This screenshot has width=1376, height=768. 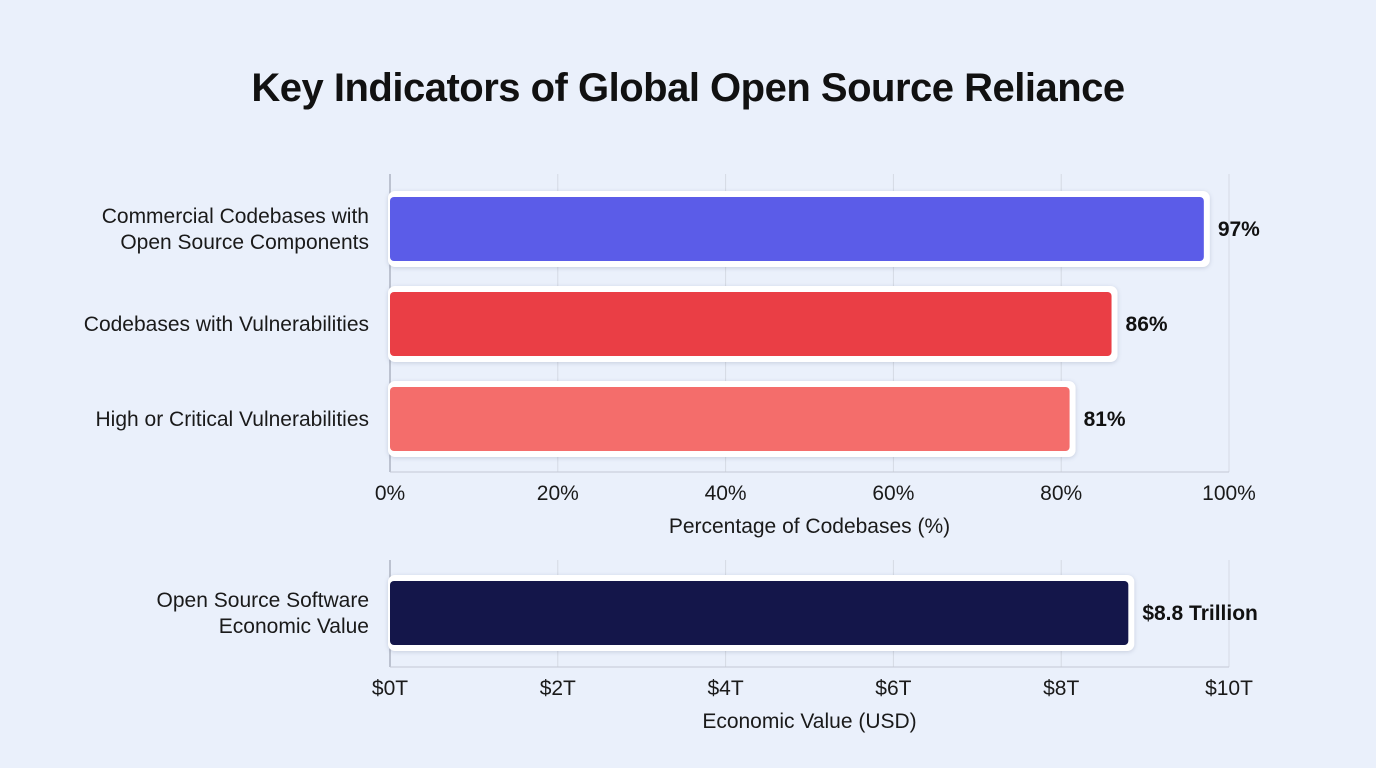 I want to click on value-tick-label: $6T, so click(x=893, y=688).